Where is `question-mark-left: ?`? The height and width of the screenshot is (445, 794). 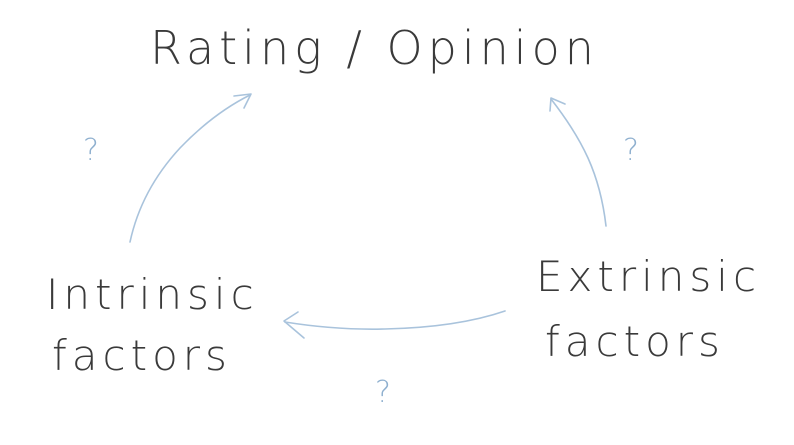 question-mark-left: ? is located at coordinates (91, 150).